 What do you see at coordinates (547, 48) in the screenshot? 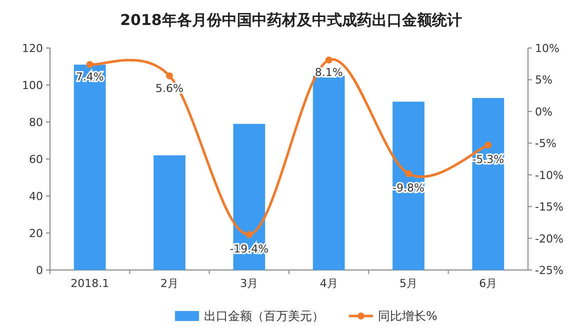
I see `y2-tick-label: 10%` at bounding box center [547, 48].